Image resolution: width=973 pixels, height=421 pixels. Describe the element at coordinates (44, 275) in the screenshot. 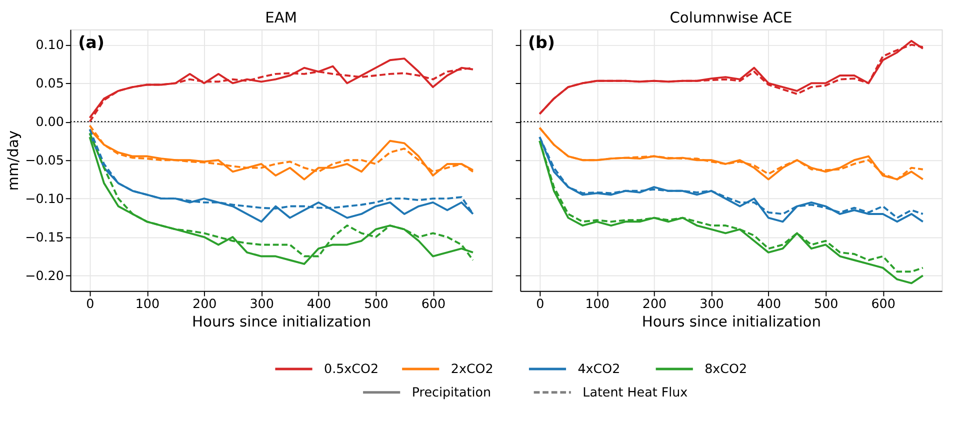

I see `y-tick-label: −0.20` at that location.